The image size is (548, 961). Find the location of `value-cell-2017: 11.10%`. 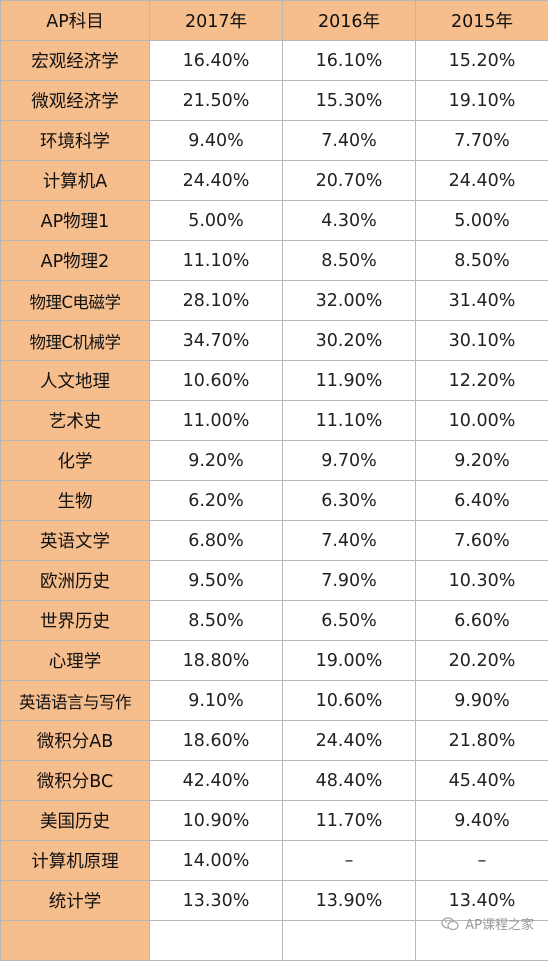

value-cell-2017: 11.10% is located at coordinates (216, 261).